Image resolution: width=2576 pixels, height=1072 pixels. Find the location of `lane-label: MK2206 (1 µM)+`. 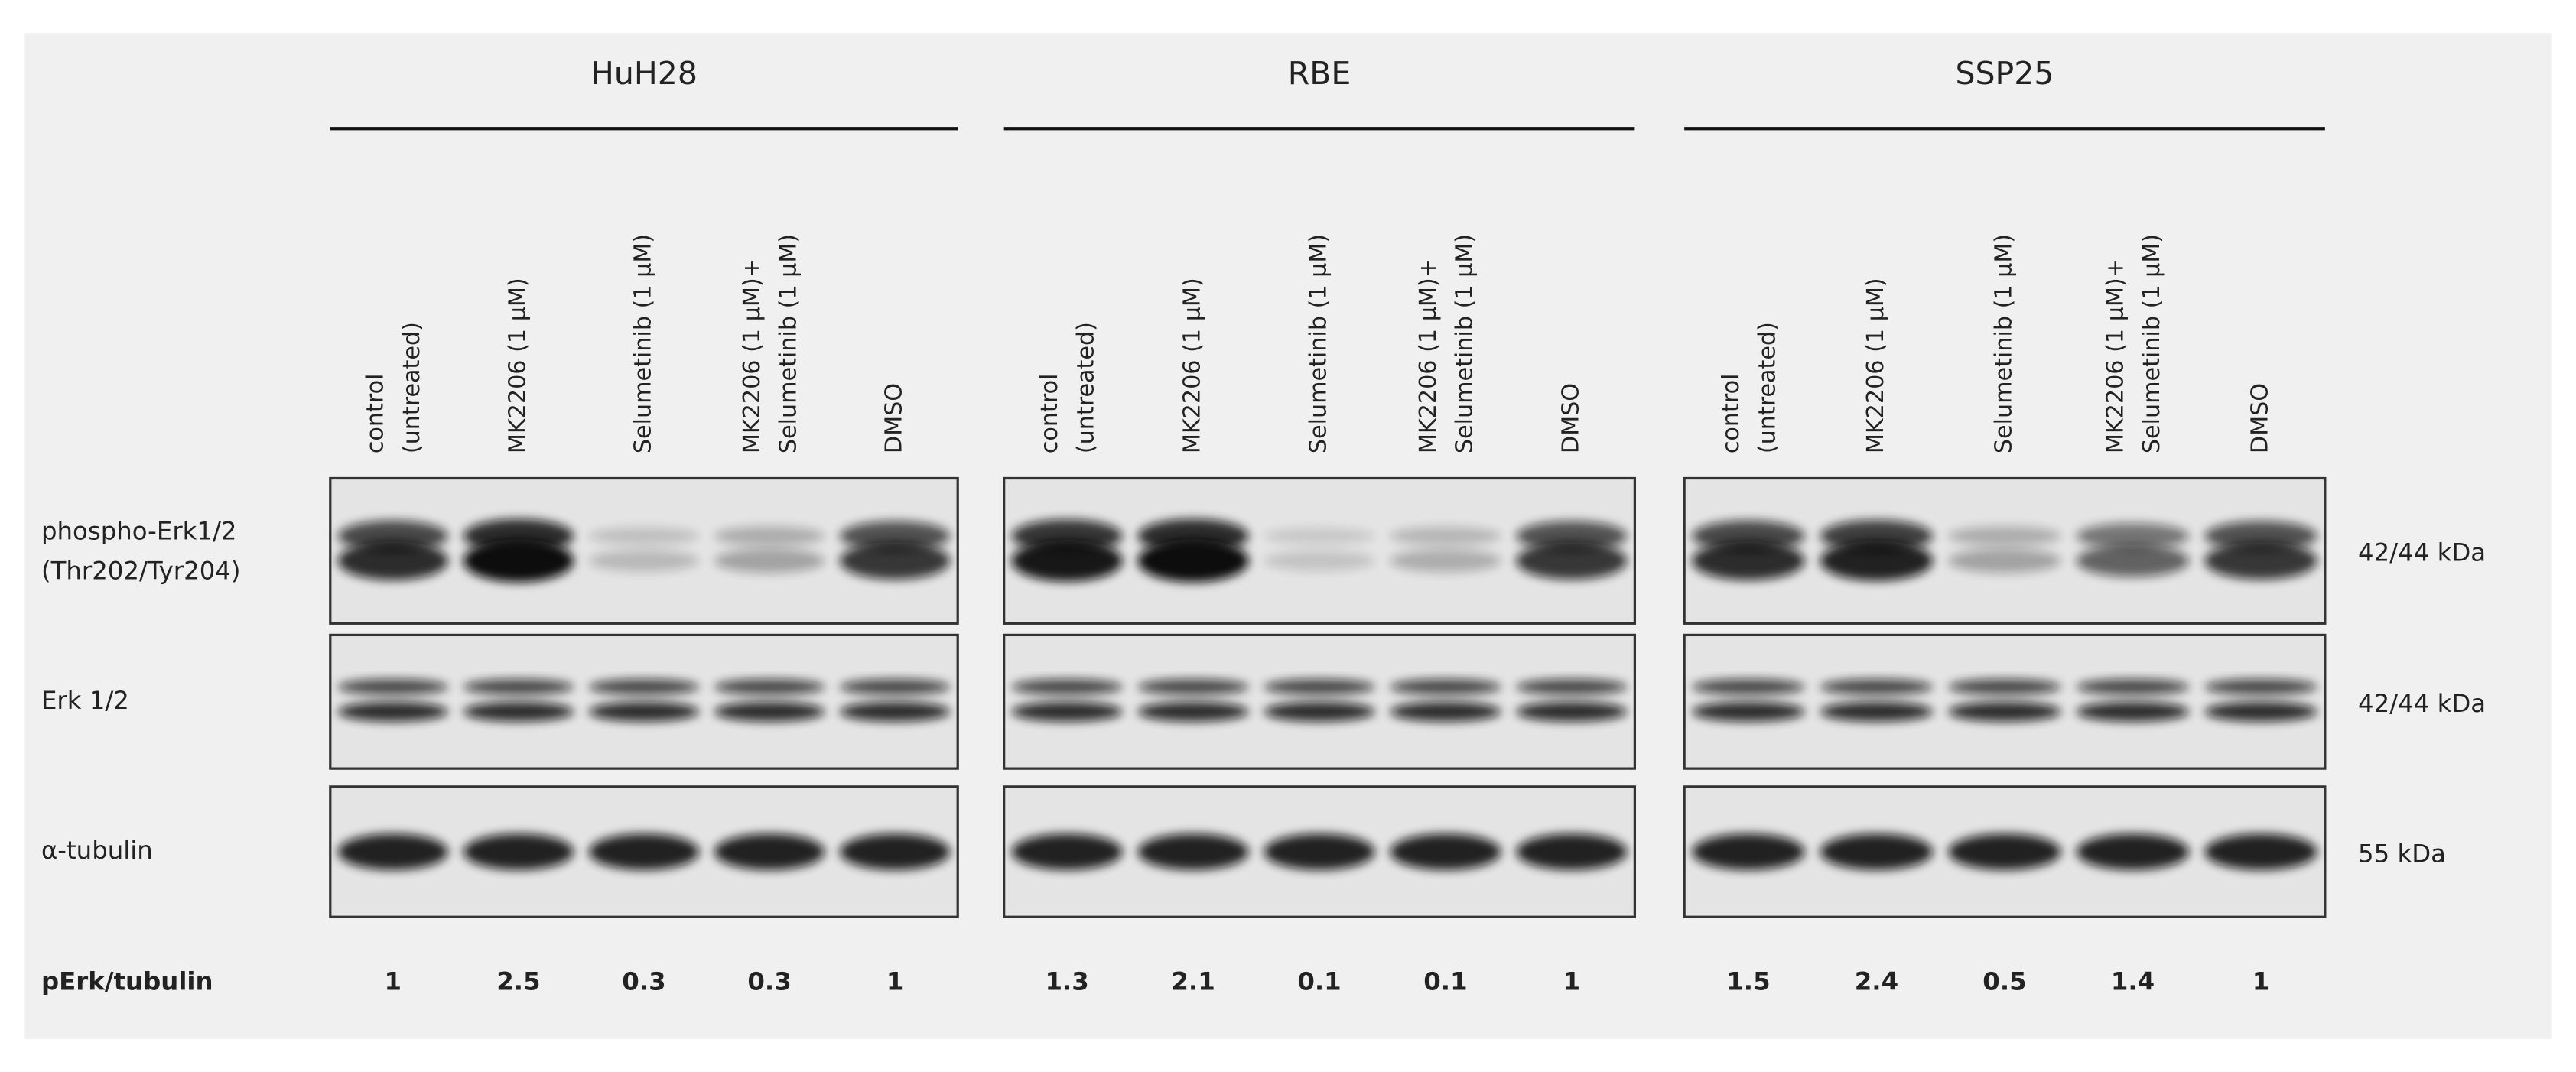

lane-label: MK2206 (1 µM)+ is located at coordinates (1428, 355).